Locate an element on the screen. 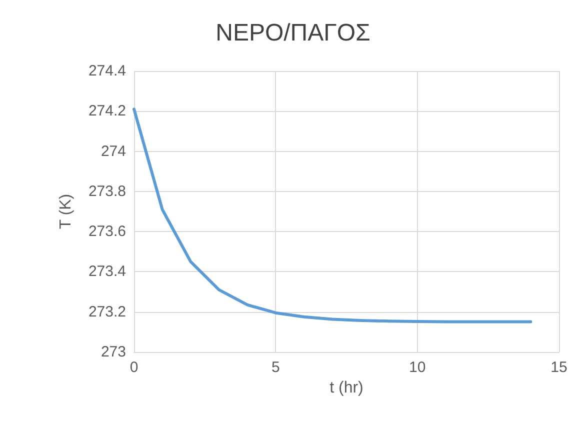  y-tick-label: 274 is located at coordinates (113, 151).